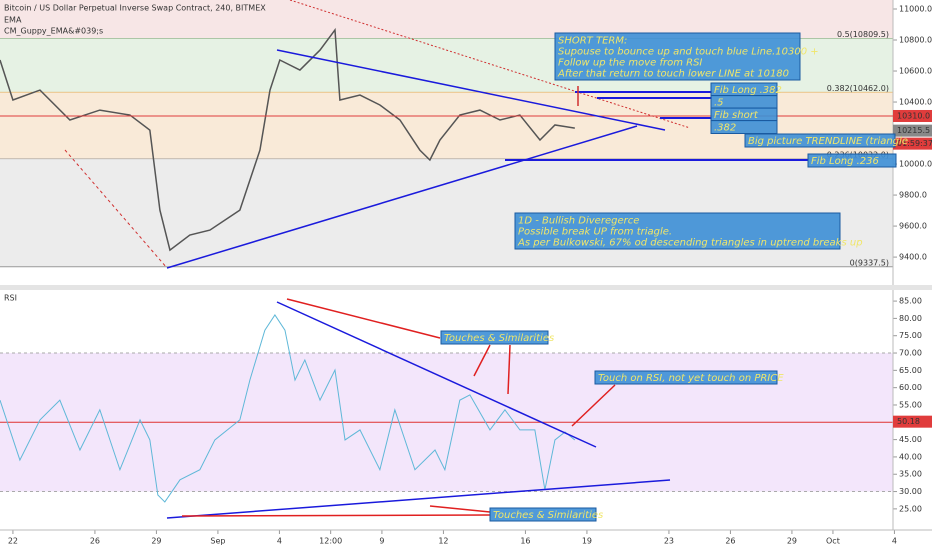 Image resolution: width=932 pixels, height=550 pixels. What do you see at coordinates (725, 128) in the screenshot?
I see `annotation-text: .382` at bounding box center [725, 128].